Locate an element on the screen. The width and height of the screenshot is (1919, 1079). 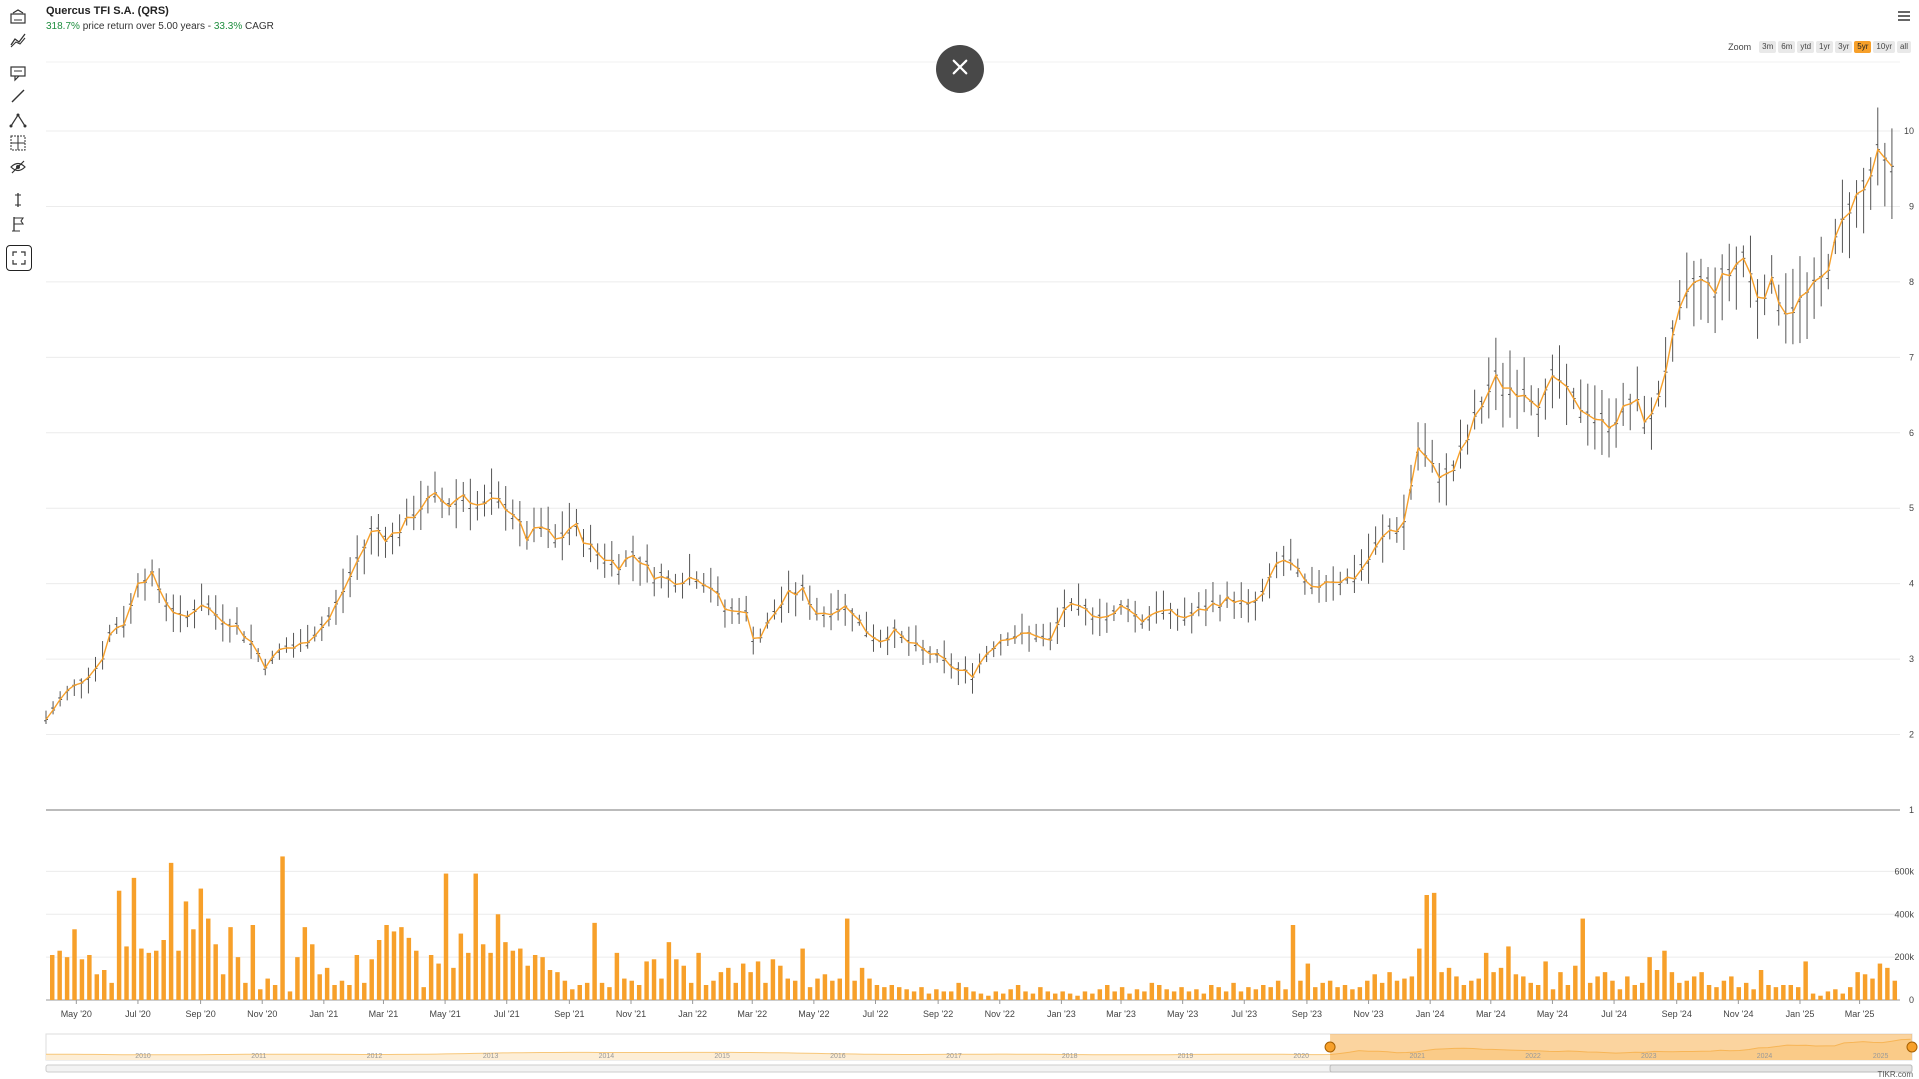
cagr-percentage: 33.3% is located at coordinates (228, 26).